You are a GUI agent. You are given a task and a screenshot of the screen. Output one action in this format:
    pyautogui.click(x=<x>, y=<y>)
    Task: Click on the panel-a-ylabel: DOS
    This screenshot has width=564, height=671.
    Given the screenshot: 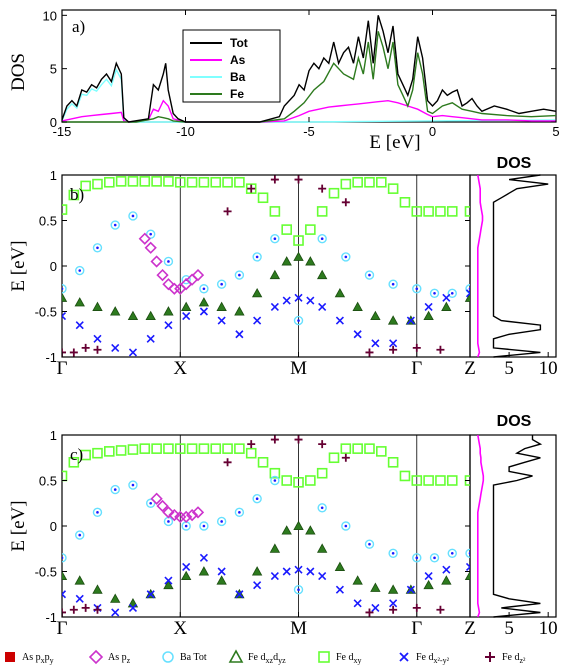 What is the action you would take?
    pyautogui.click(x=18, y=72)
    